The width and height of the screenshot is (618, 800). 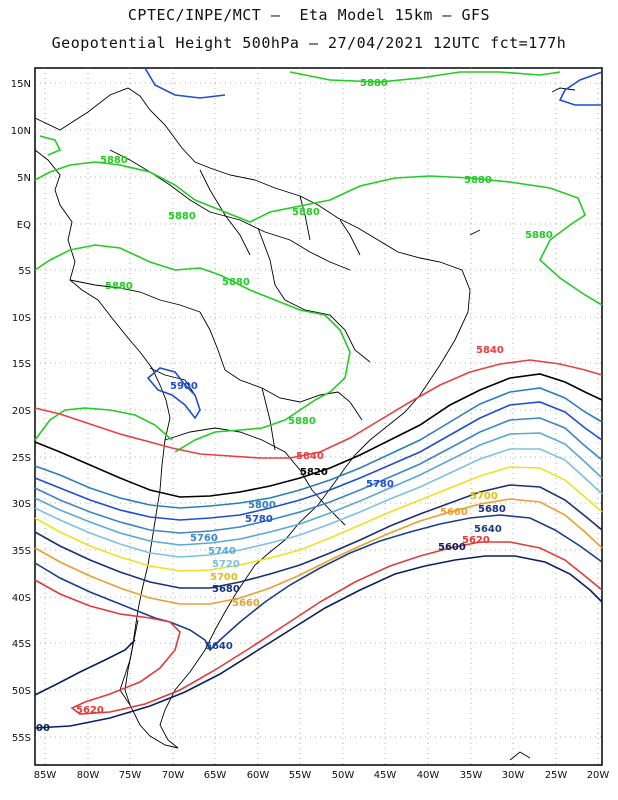 I want to click on label-5680-b: 5680, so click(x=492, y=509).